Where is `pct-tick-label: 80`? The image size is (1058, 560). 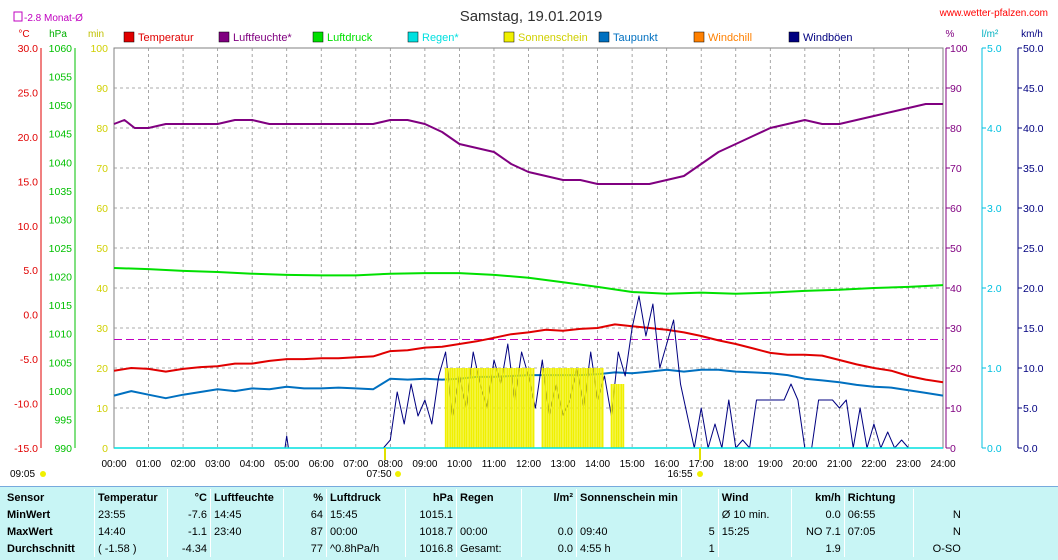 pct-tick-label: 80 is located at coordinates (956, 129).